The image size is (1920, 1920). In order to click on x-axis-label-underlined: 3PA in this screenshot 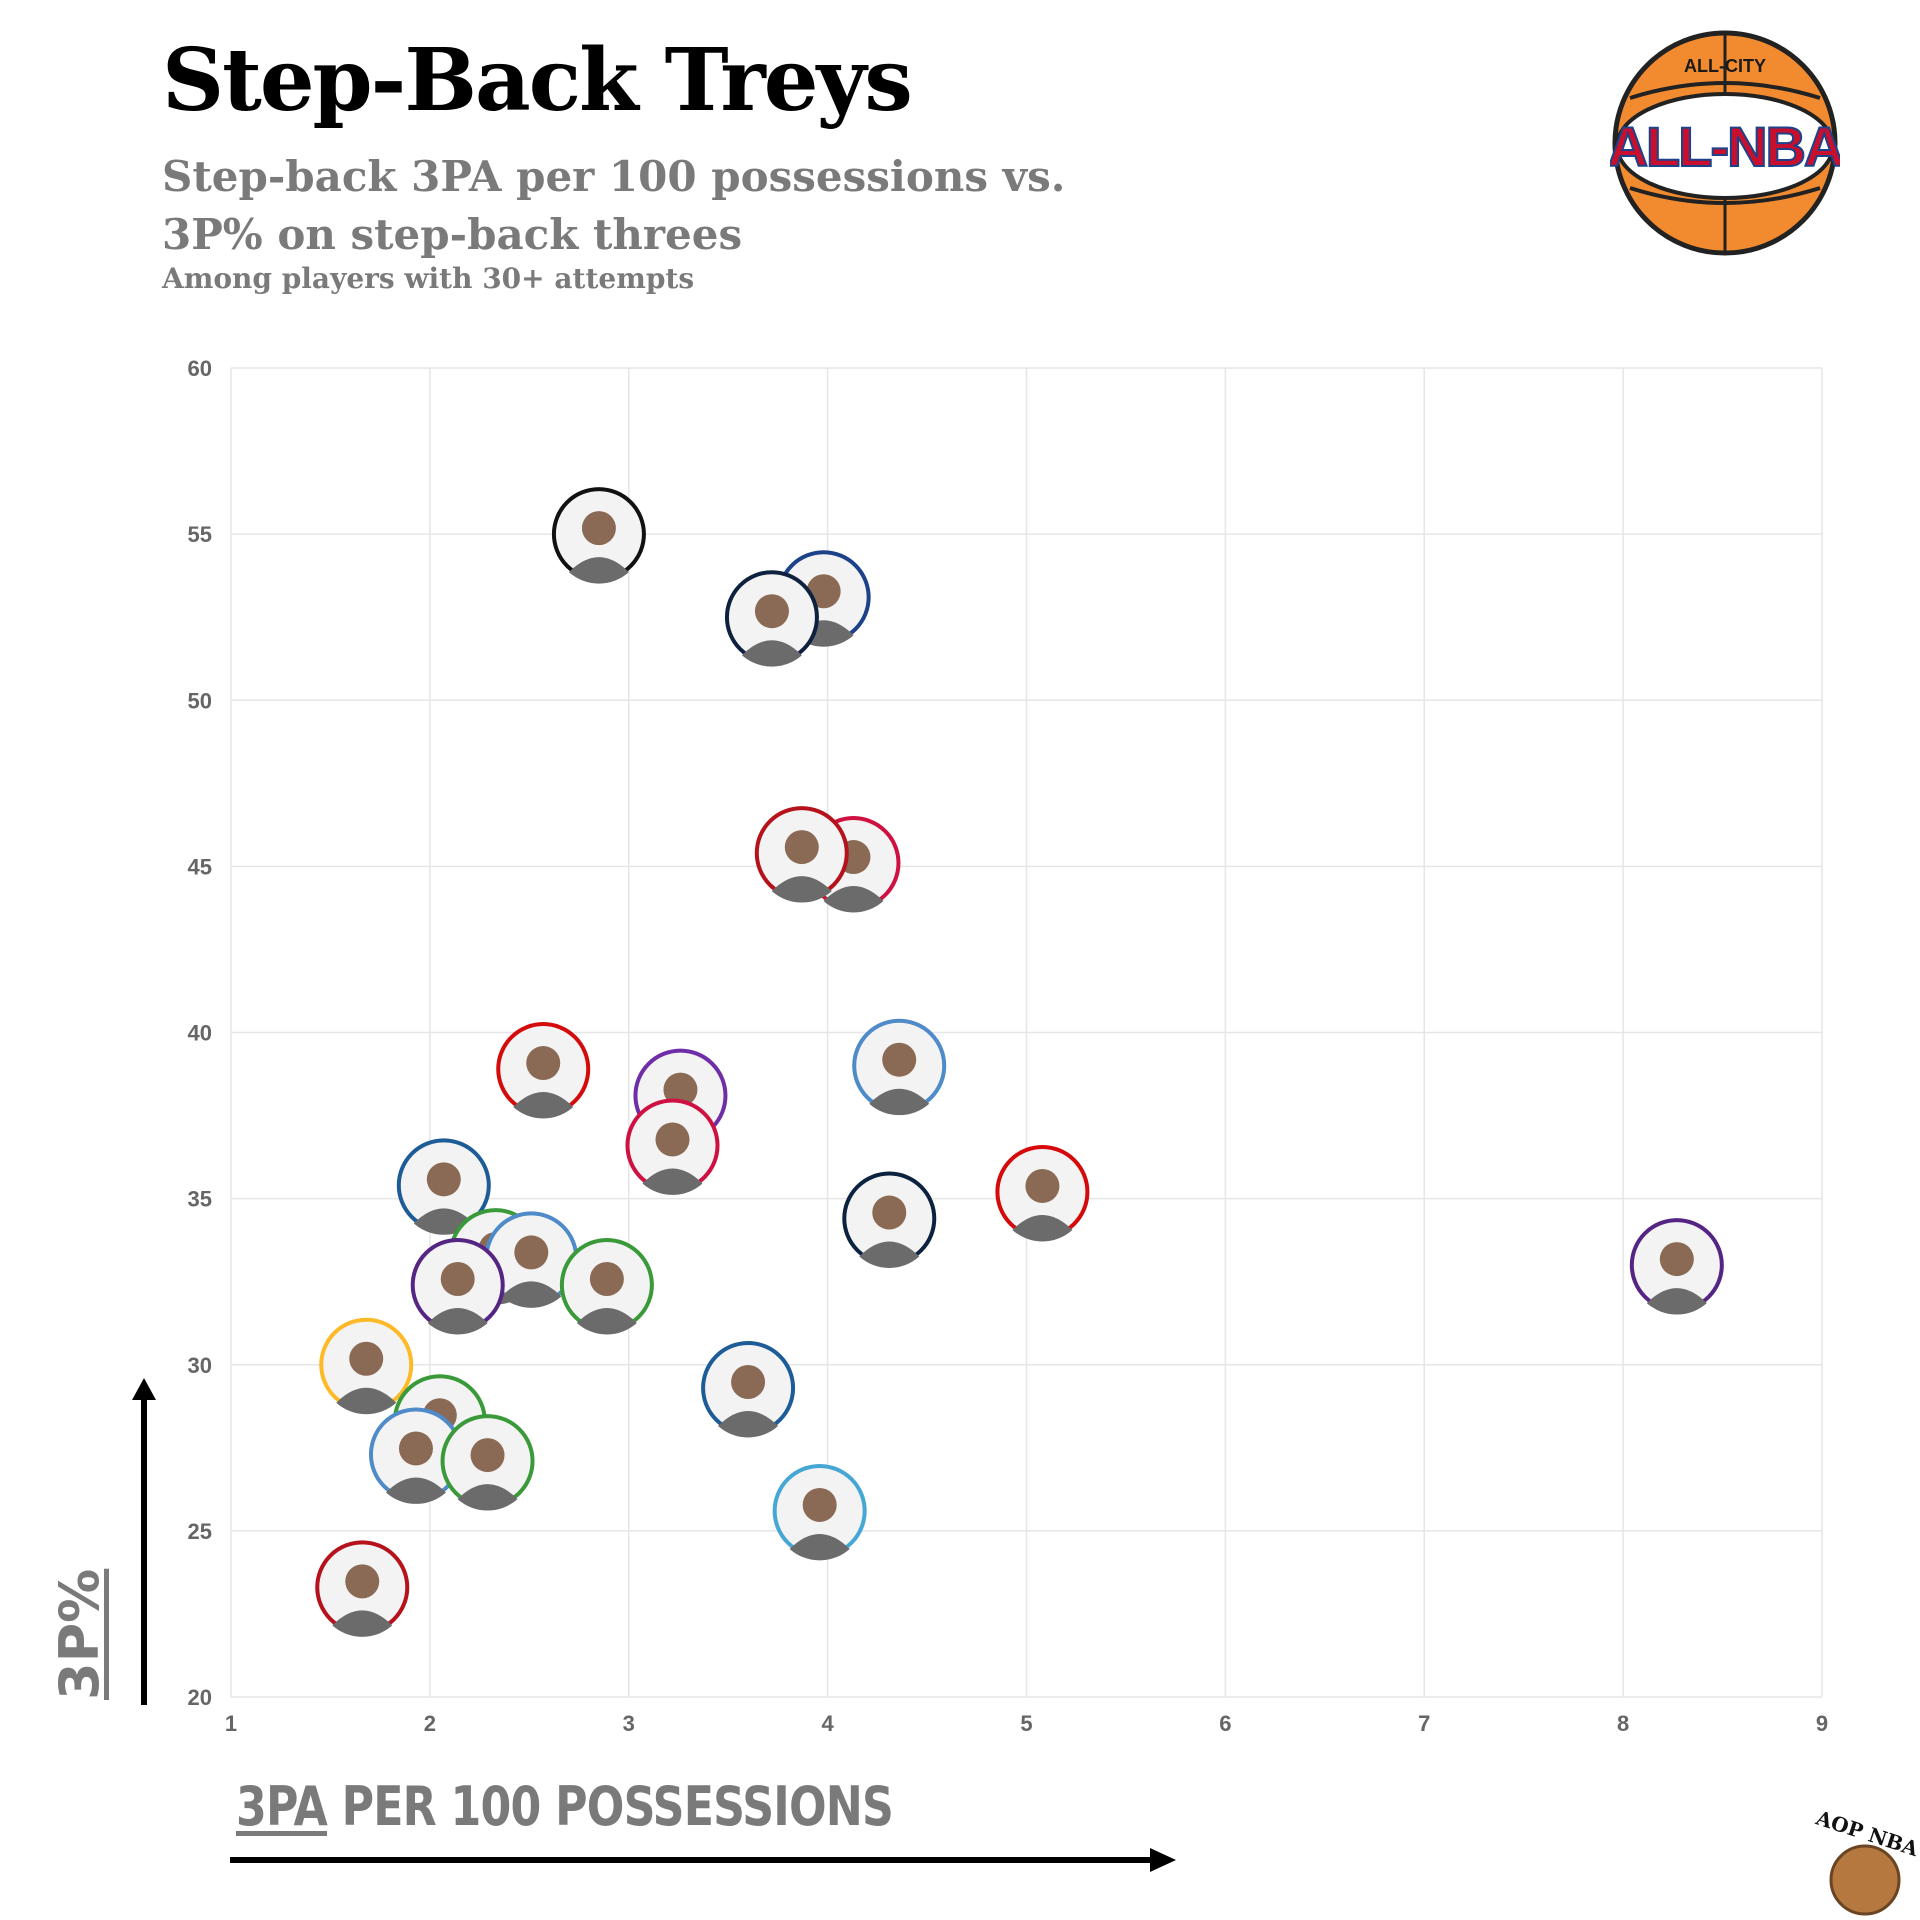, I will do `click(282, 1806)`.